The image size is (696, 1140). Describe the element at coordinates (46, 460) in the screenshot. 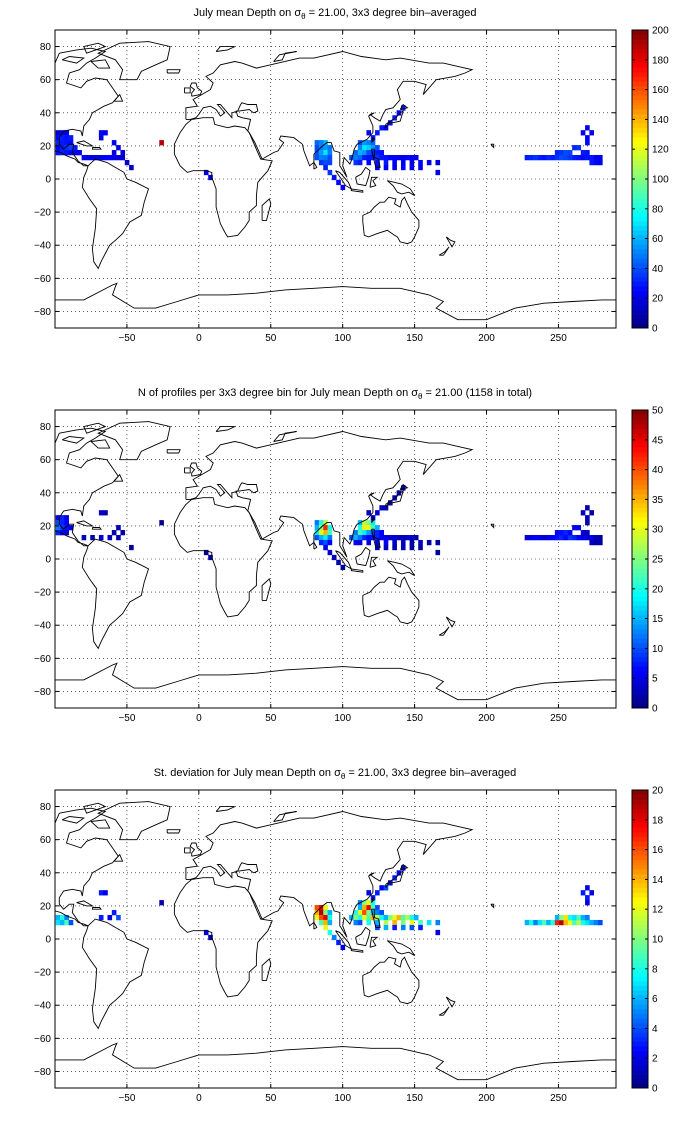

I see `y-tick-label: 60` at that location.